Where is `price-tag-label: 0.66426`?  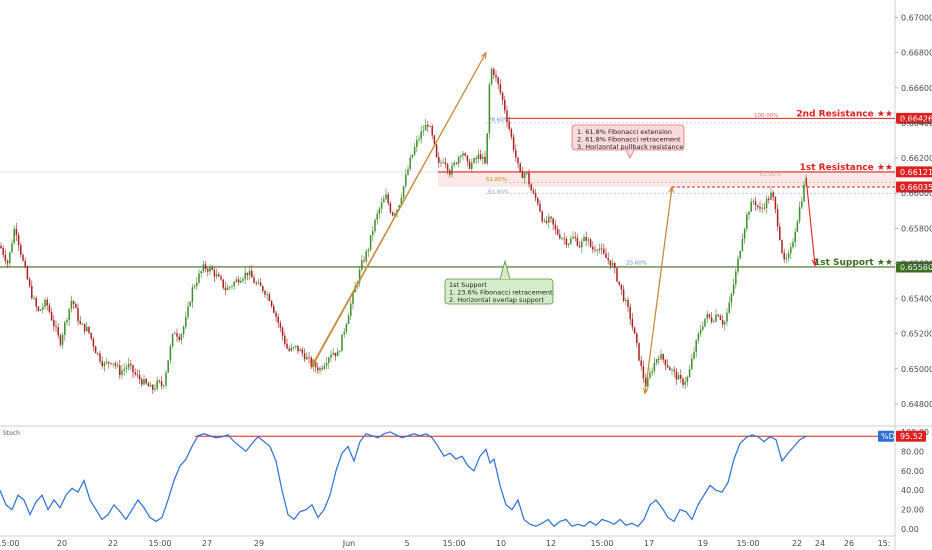 price-tag-label: 0.66426 is located at coordinates (916, 118).